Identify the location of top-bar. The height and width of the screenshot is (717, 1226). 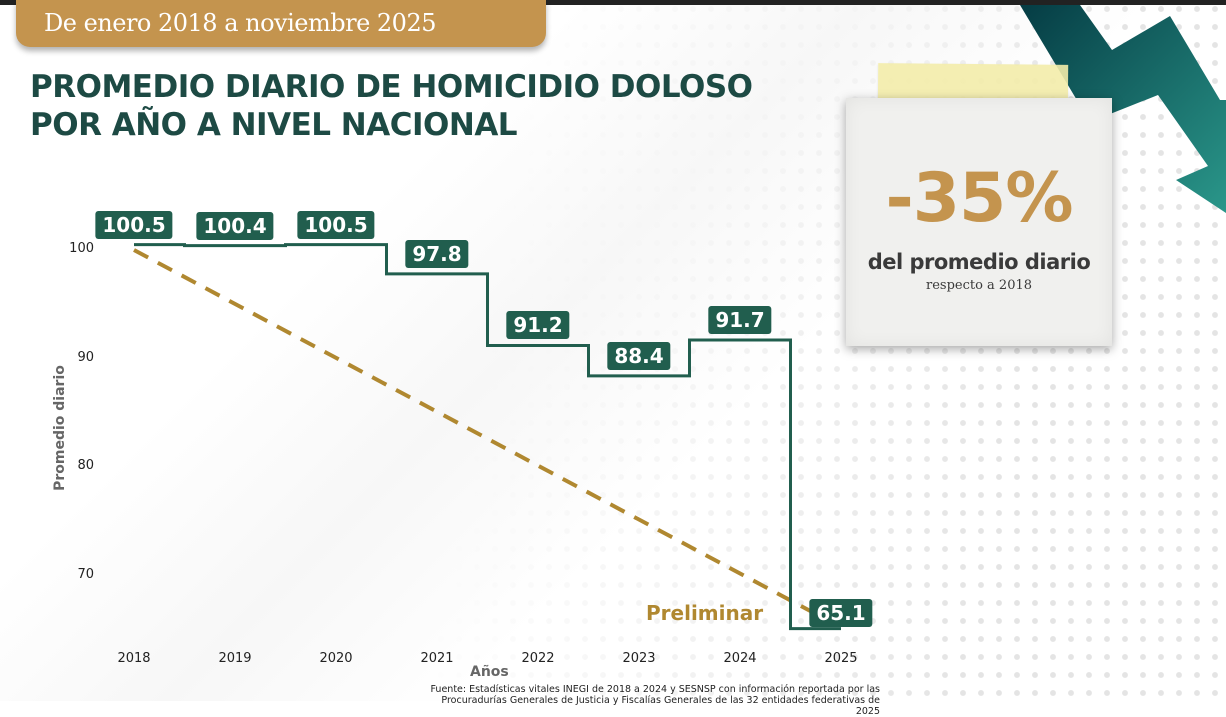
(613, 2).